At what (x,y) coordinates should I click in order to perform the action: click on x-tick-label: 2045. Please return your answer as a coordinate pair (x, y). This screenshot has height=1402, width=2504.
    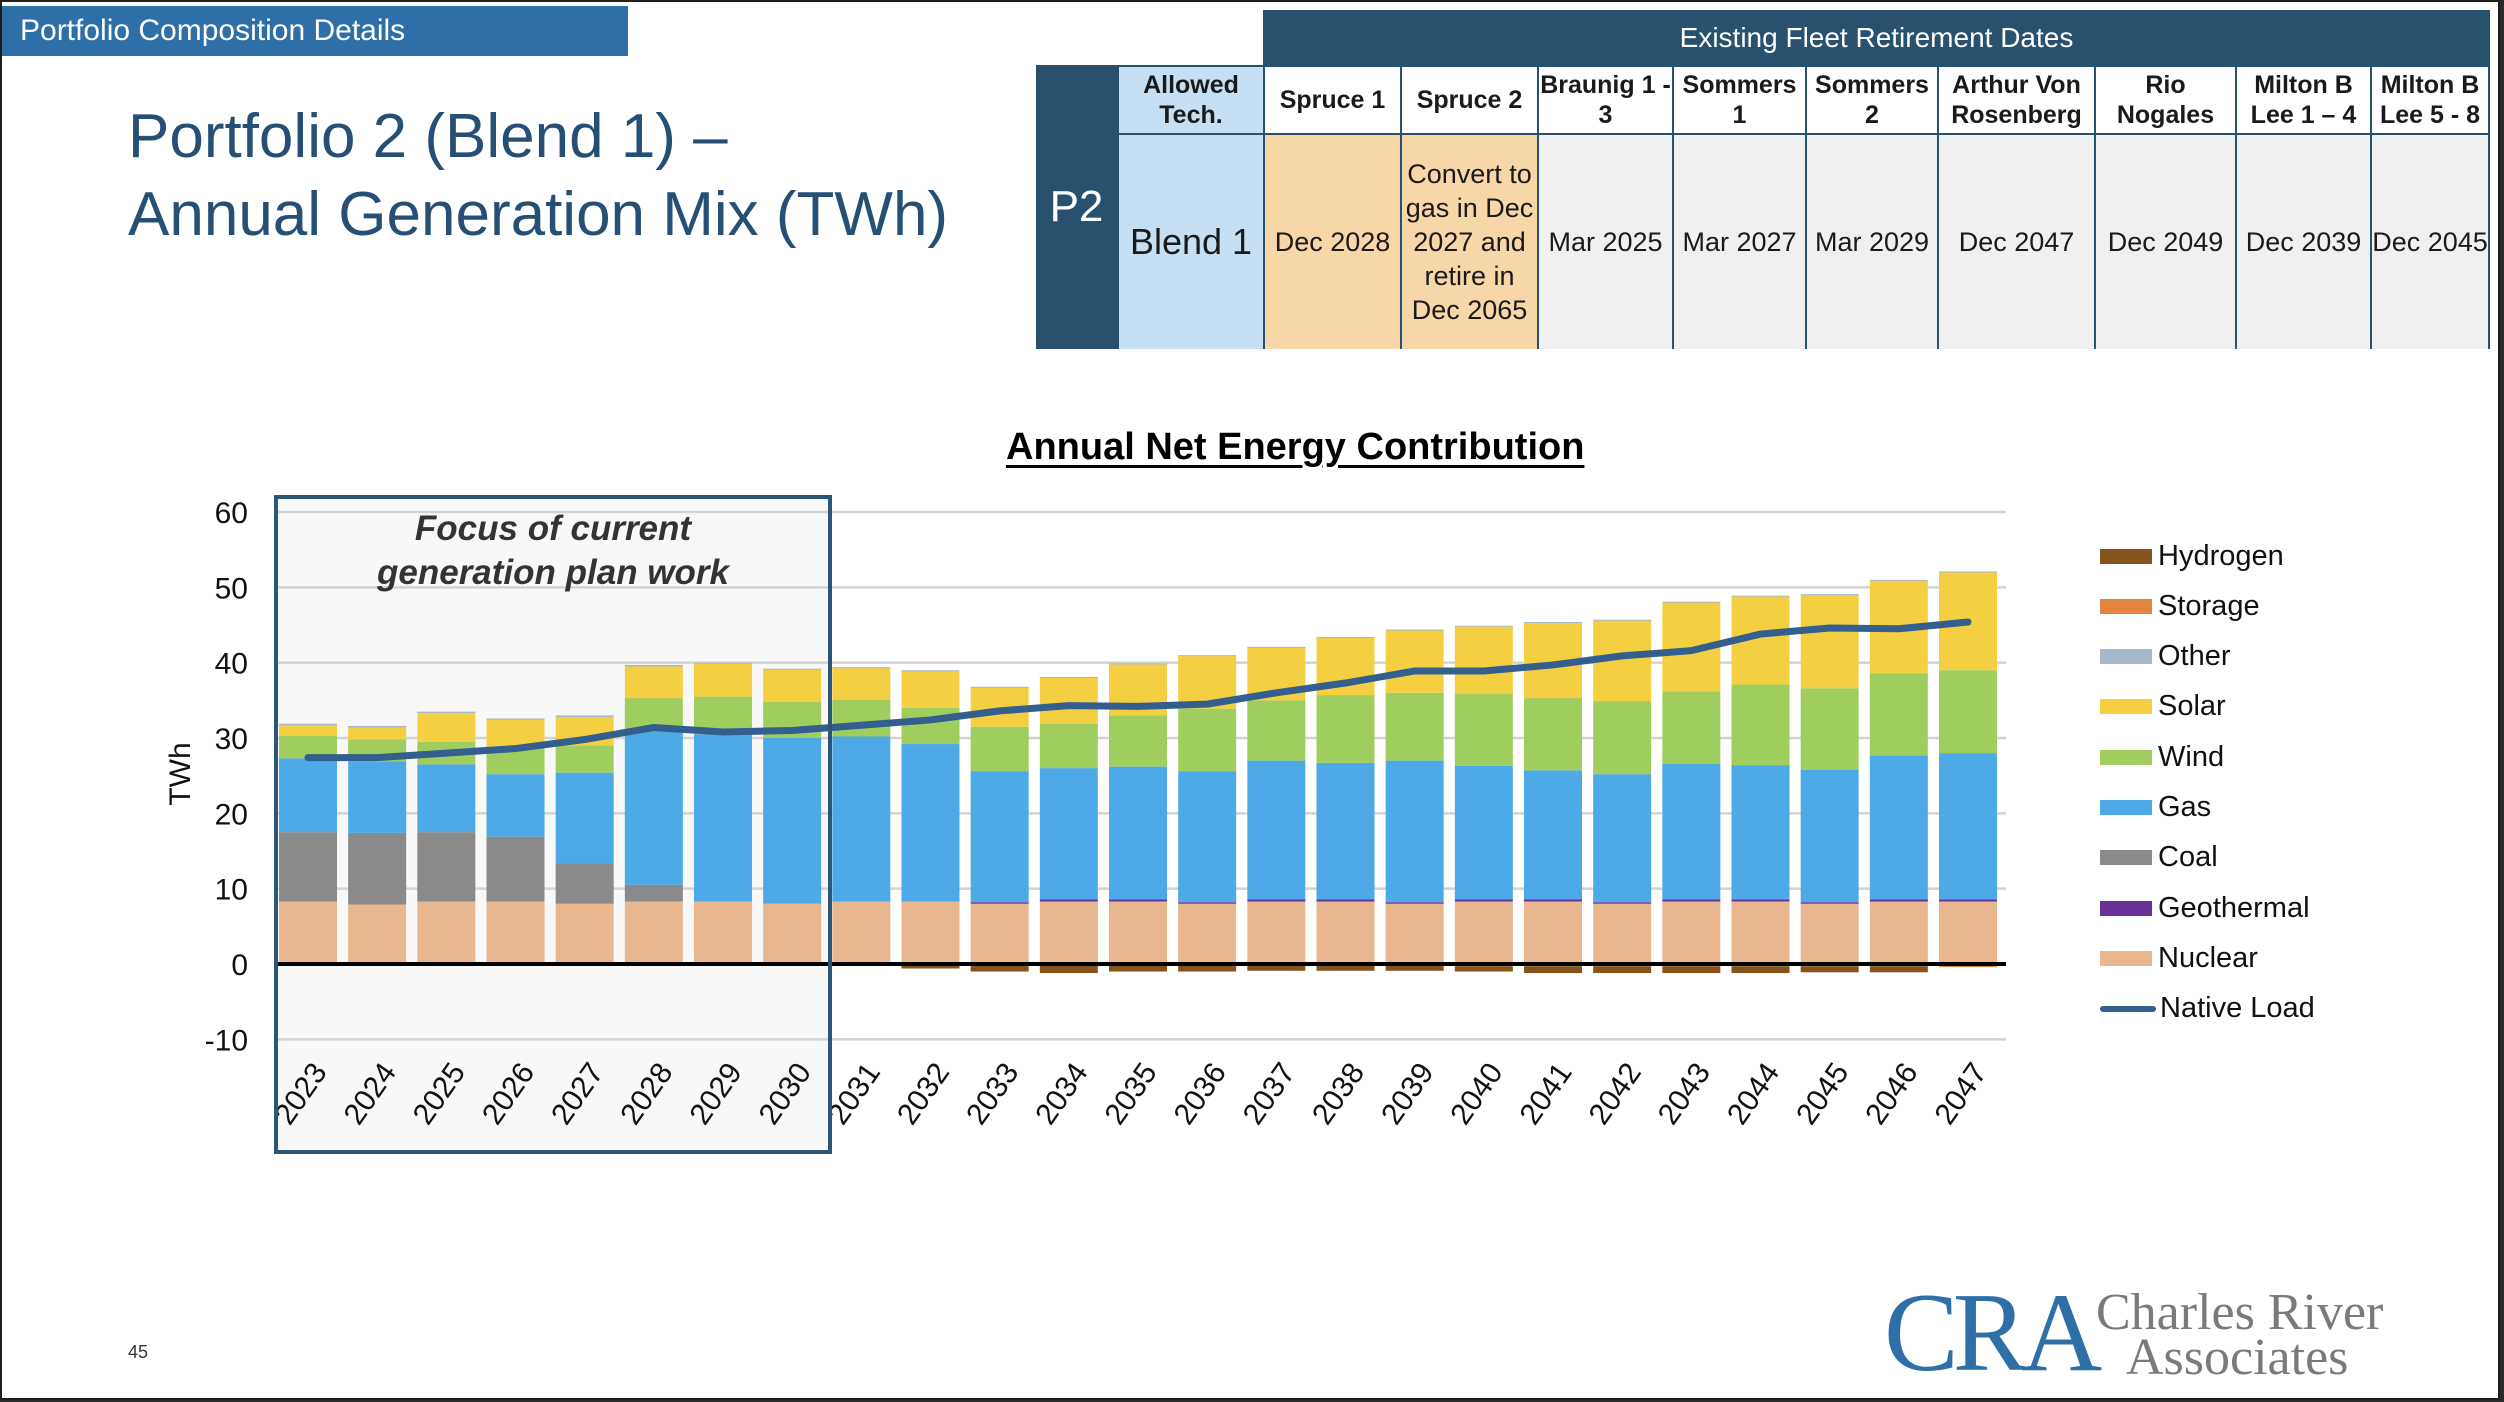
    Looking at the image, I should click on (1822, 1094).